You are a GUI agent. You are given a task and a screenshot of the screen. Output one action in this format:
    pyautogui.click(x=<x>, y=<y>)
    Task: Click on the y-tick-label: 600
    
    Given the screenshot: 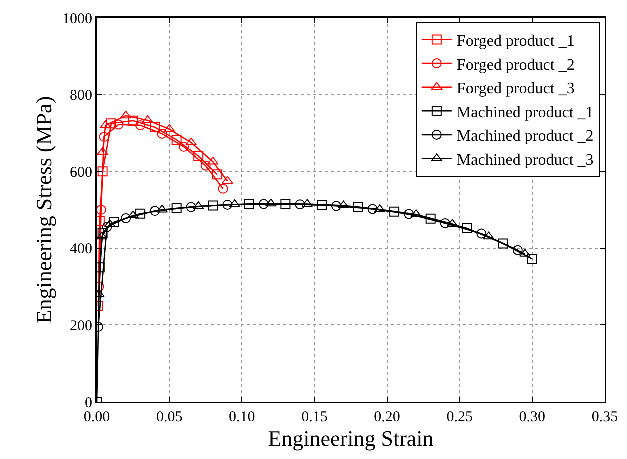 What is the action you would take?
    pyautogui.click(x=81, y=172)
    